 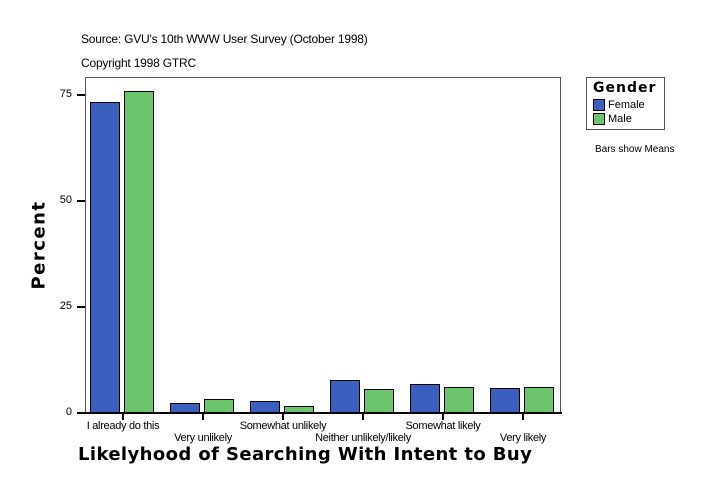 What do you see at coordinates (599, 105) in the screenshot?
I see `female-swatch-icon` at bounding box center [599, 105].